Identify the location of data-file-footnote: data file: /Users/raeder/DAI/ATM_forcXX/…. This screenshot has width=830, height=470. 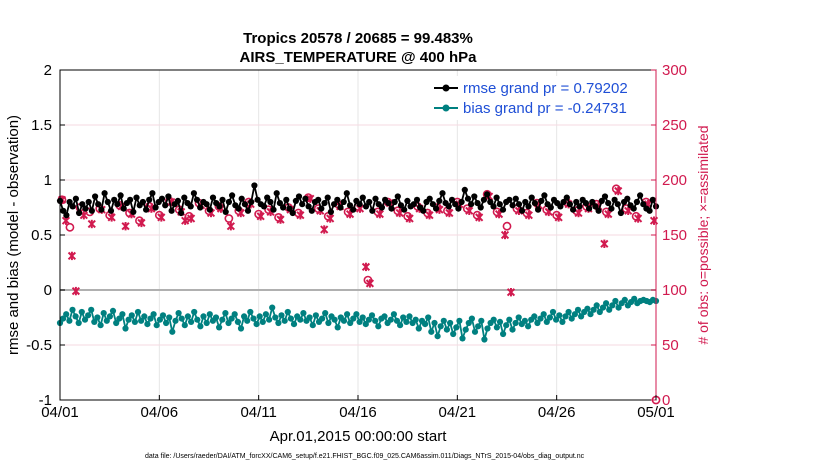
(365, 456).